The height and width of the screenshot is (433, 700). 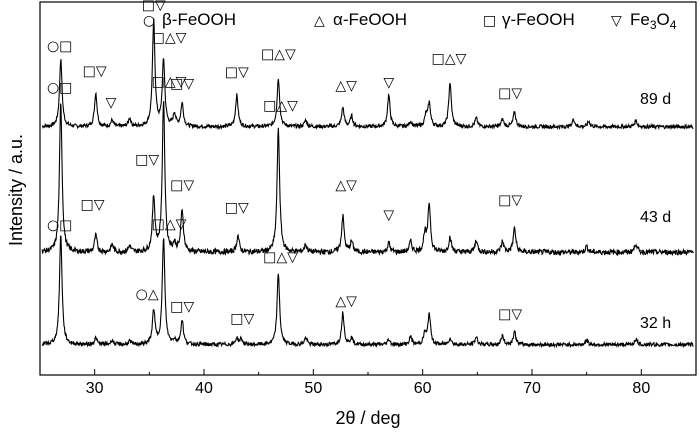 What do you see at coordinates (616, 21) in the screenshot?
I see `legend-symbol: ▽` at bounding box center [616, 21].